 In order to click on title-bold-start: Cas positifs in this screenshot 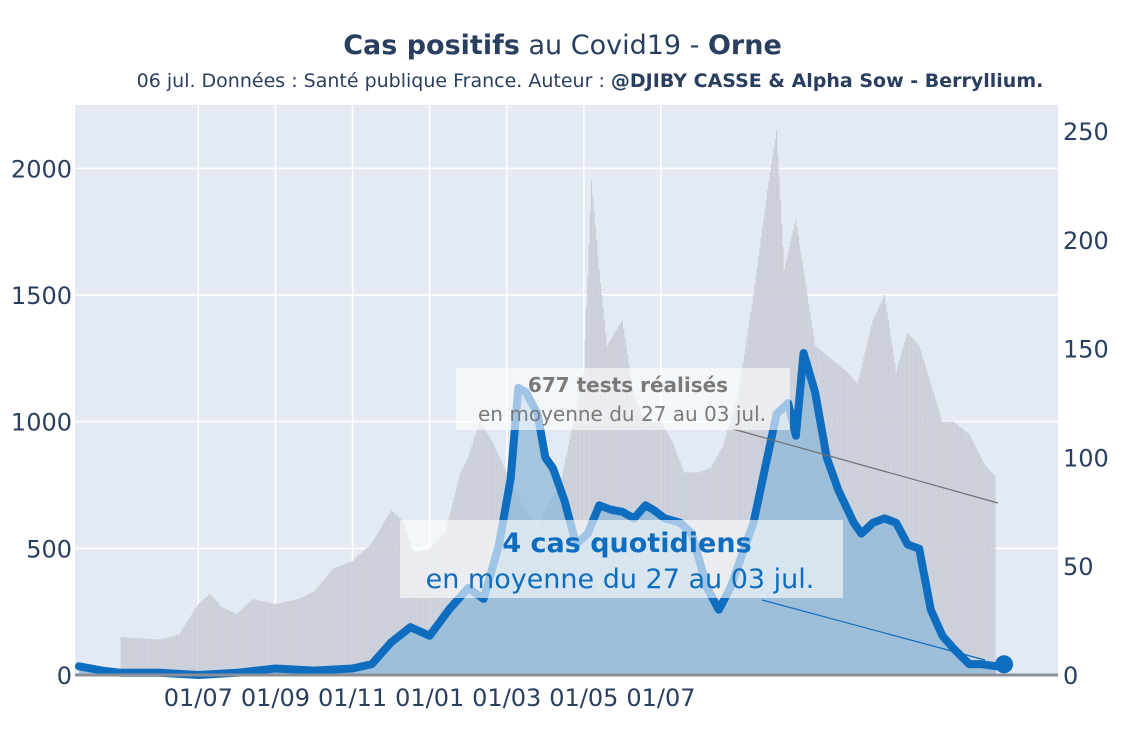, I will do `click(431, 45)`.